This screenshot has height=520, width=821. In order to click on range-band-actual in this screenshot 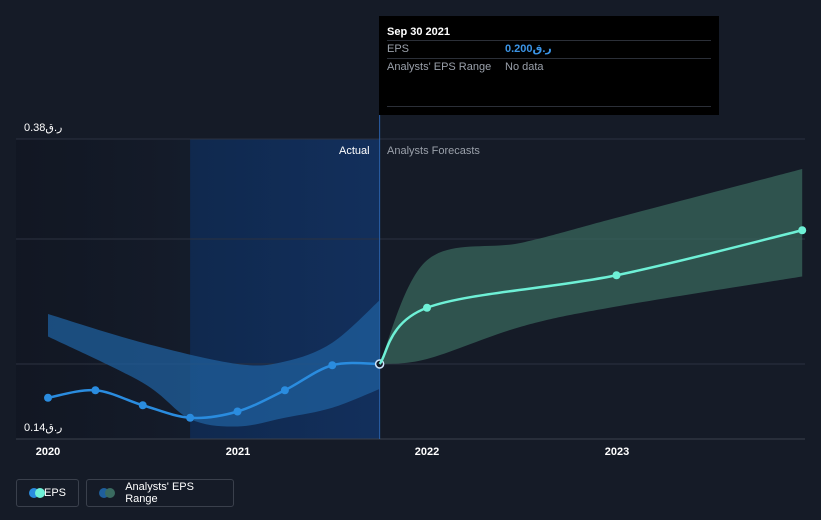, I will do `click(214, 363)`.